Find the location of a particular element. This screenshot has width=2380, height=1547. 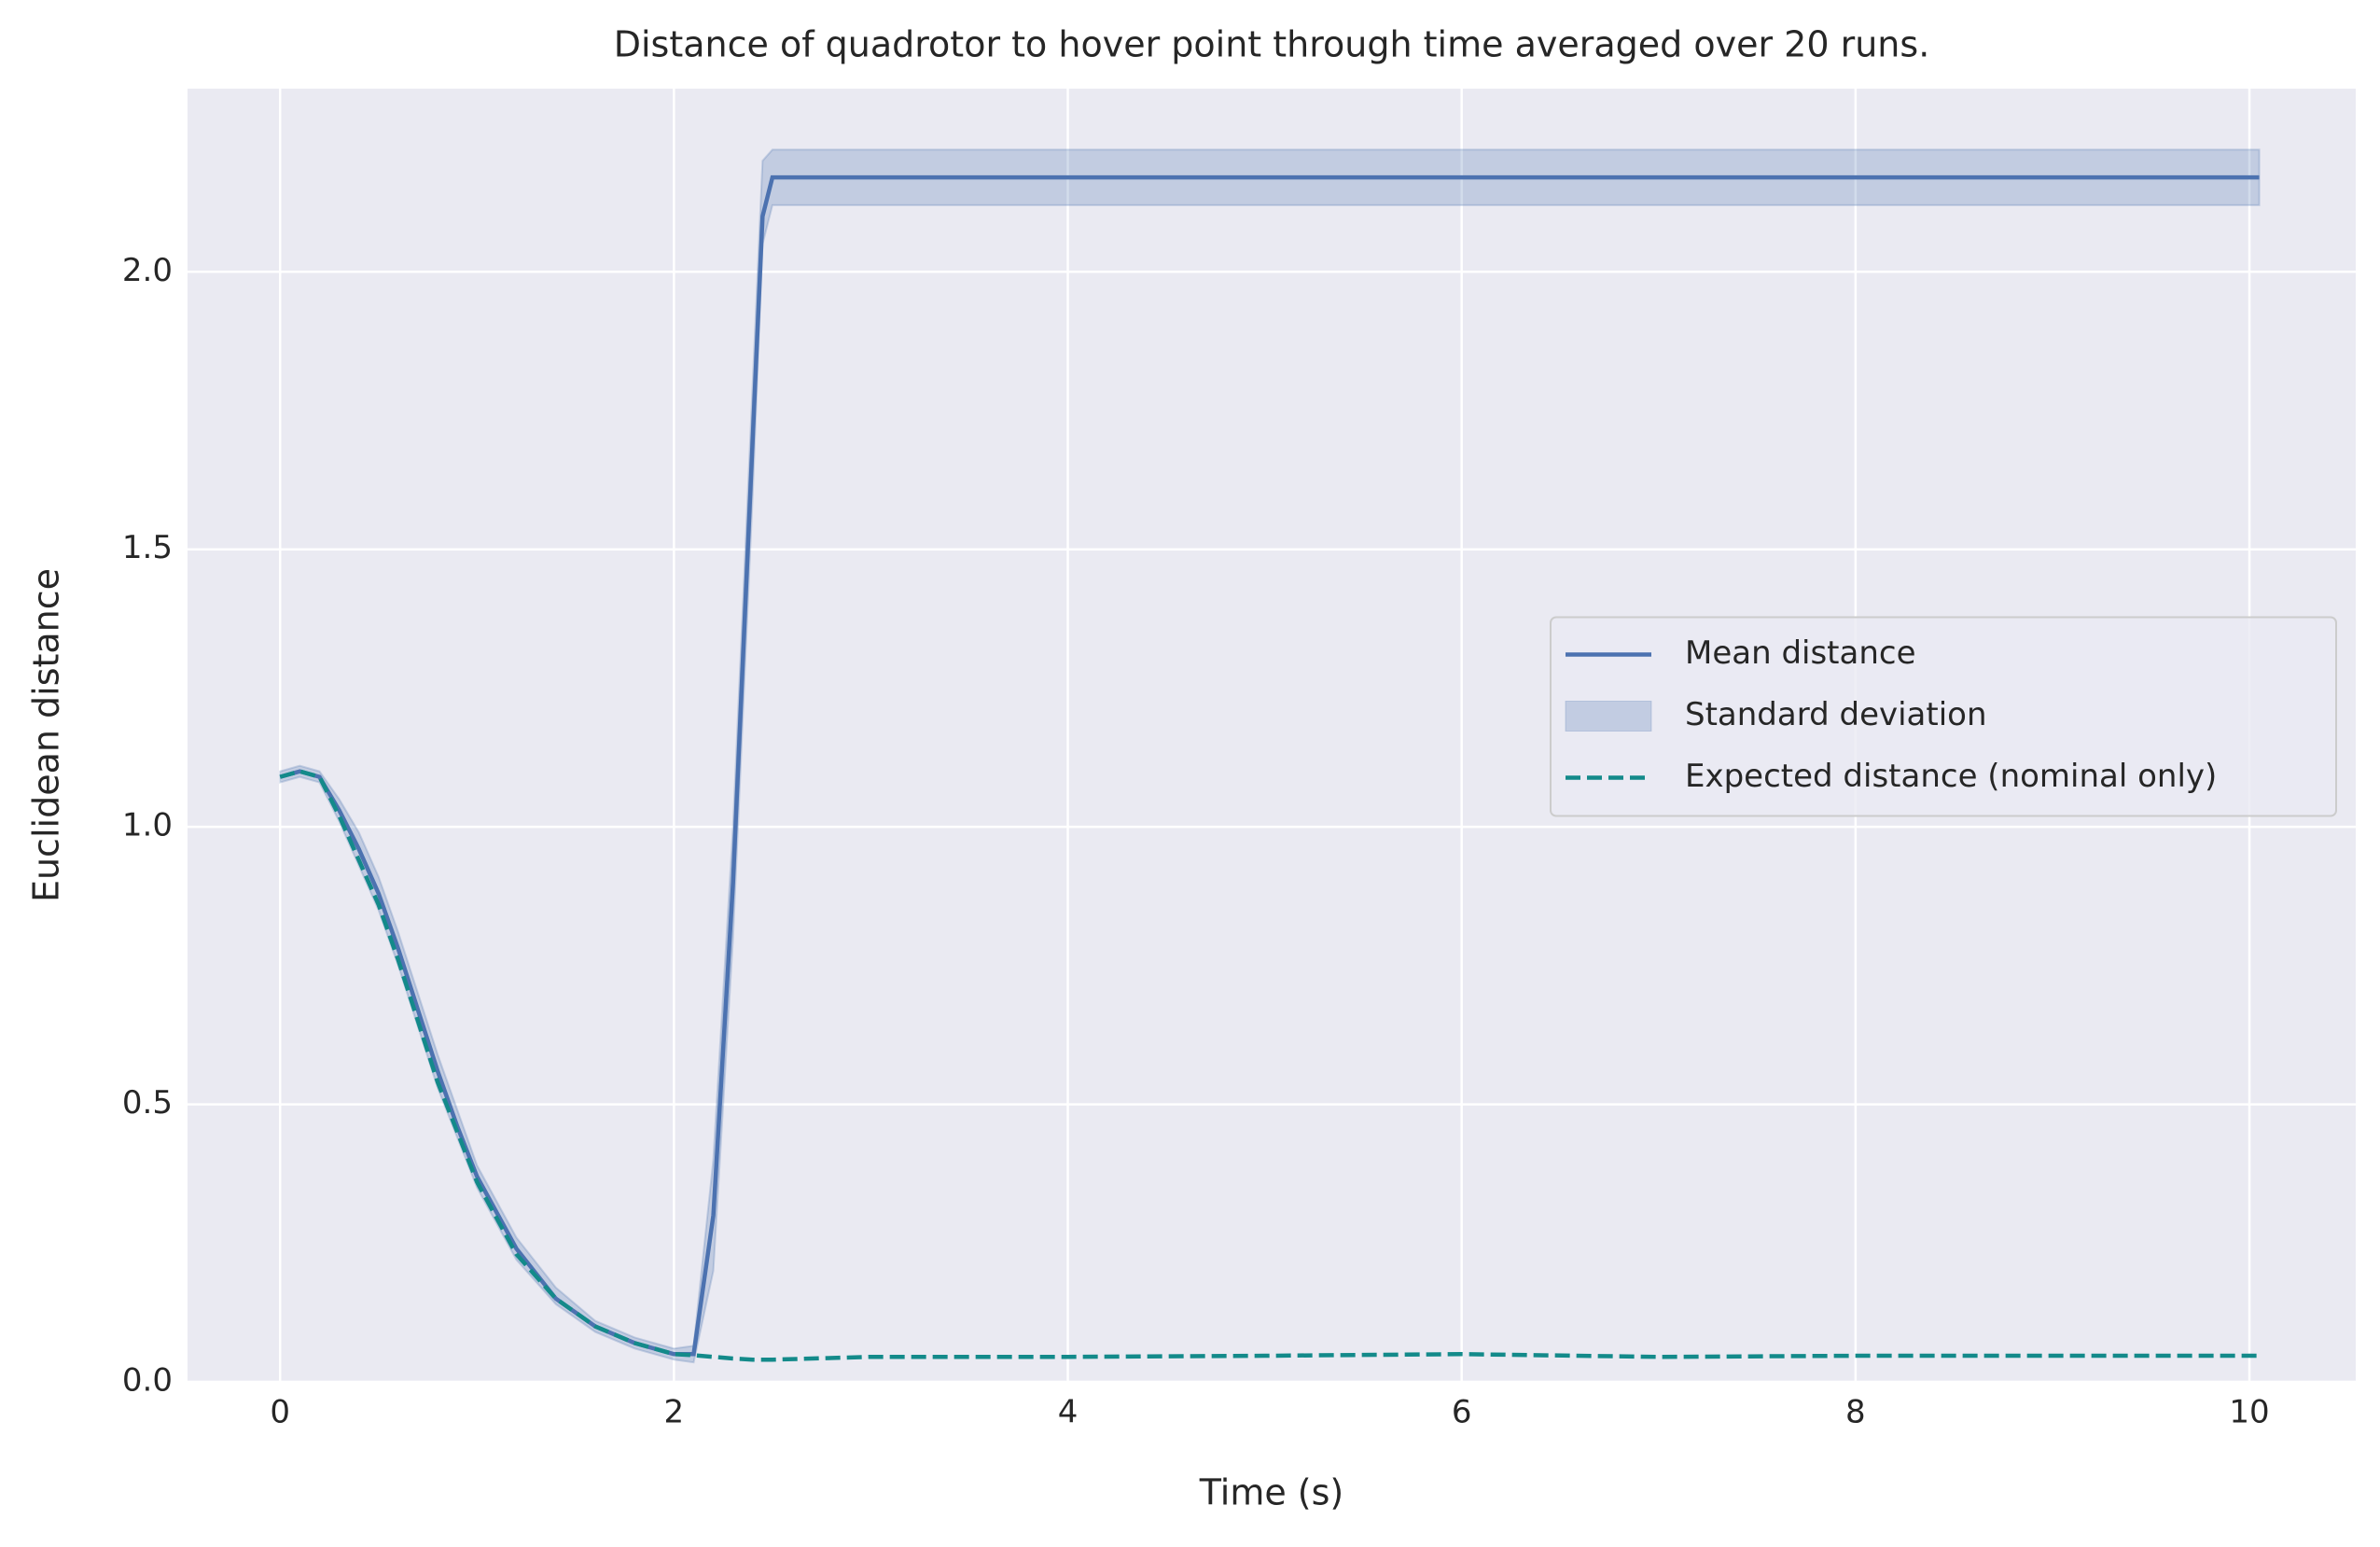

legend-label: Mean distance is located at coordinates (1800, 653).